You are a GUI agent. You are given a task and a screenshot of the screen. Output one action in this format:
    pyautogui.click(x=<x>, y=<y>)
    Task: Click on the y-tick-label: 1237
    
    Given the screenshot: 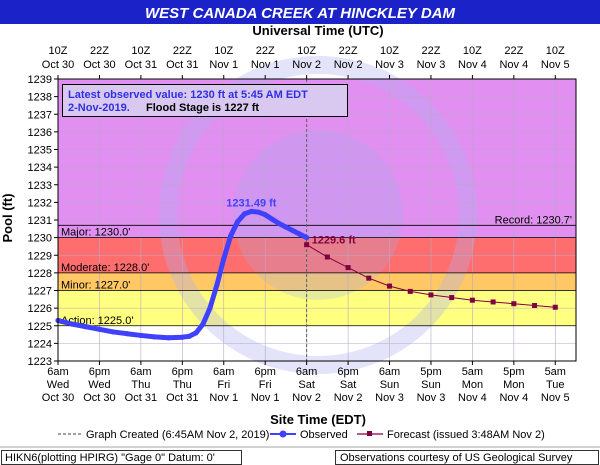 What is the action you would take?
    pyautogui.click(x=40, y=115)
    